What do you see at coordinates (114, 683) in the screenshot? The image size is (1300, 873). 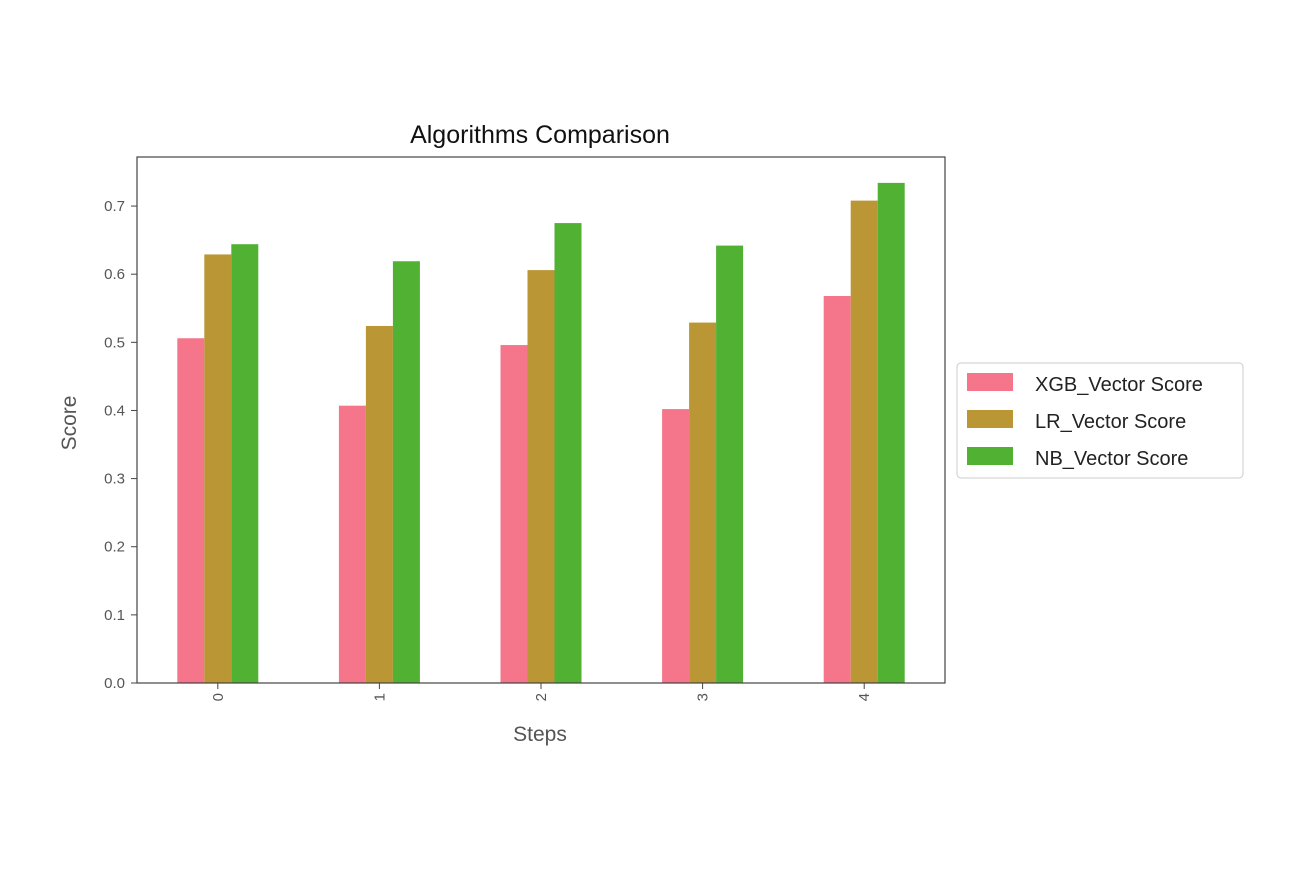 I see `y-tick-label: 0.0` at bounding box center [114, 683].